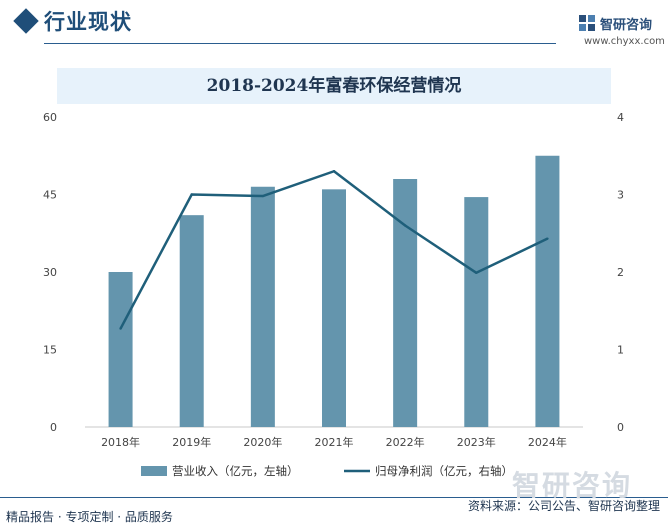 The height and width of the screenshot is (528, 668). I want to click on brand-name: 智研咨询, so click(626, 25).